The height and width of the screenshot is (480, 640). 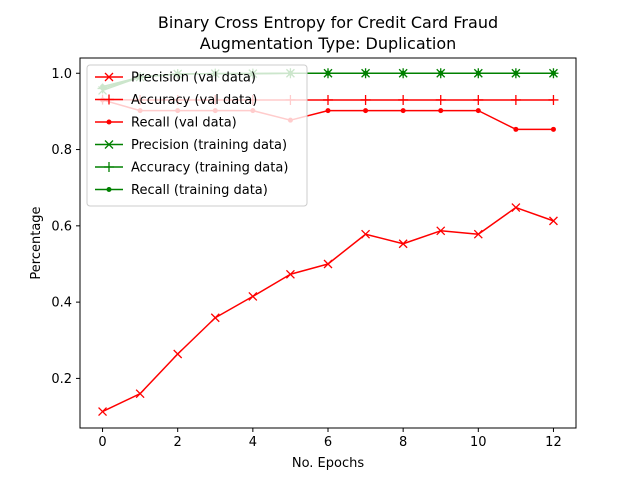 I want to click on legend-entry: Precision (val data), so click(x=175, y=78).